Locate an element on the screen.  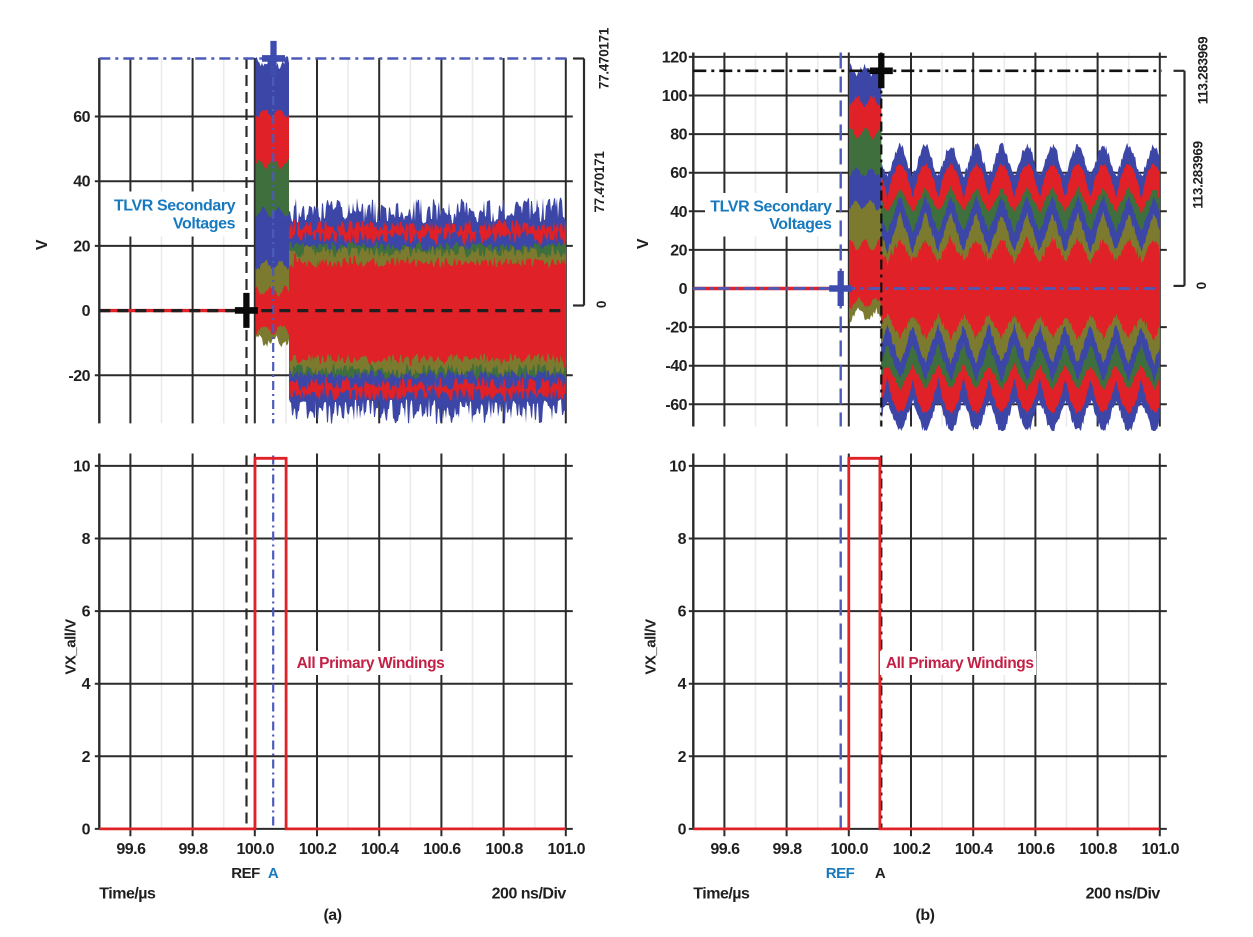
svg-text: 80 is located at coordinates (678, 135).